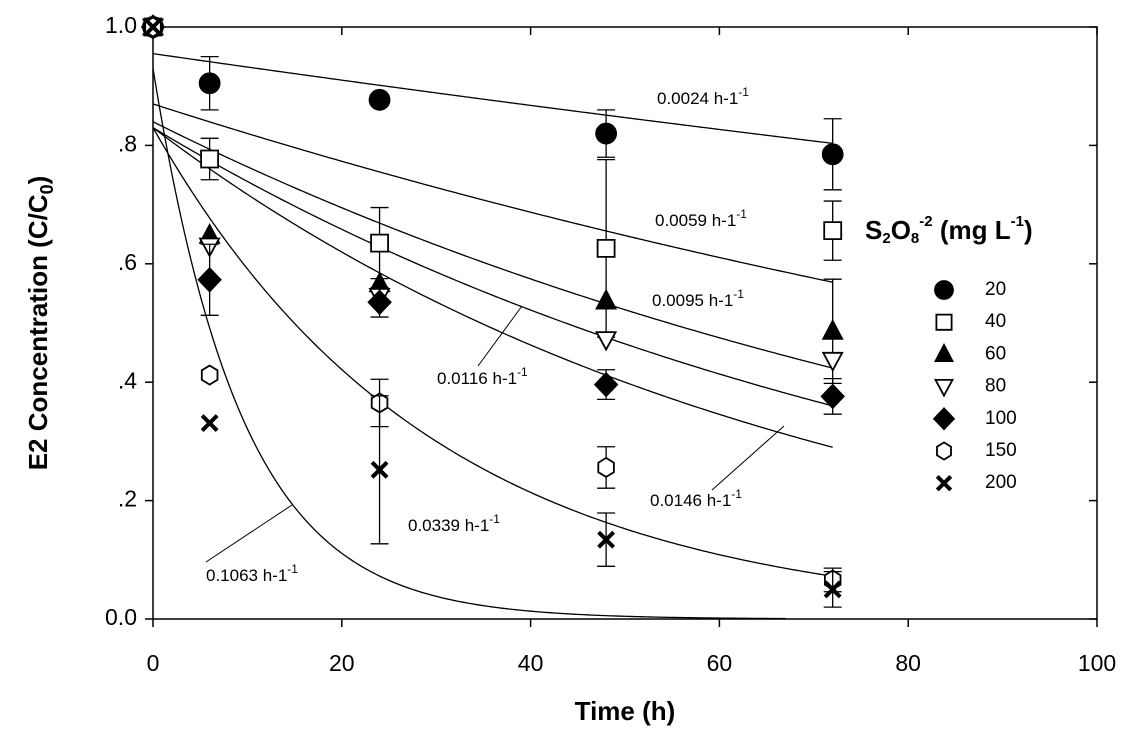  What do you see at coordinates (695, 220) in the screenshot?
I see `fit-label-text: 0.0059 h-1` at bounding box center [695, 220].